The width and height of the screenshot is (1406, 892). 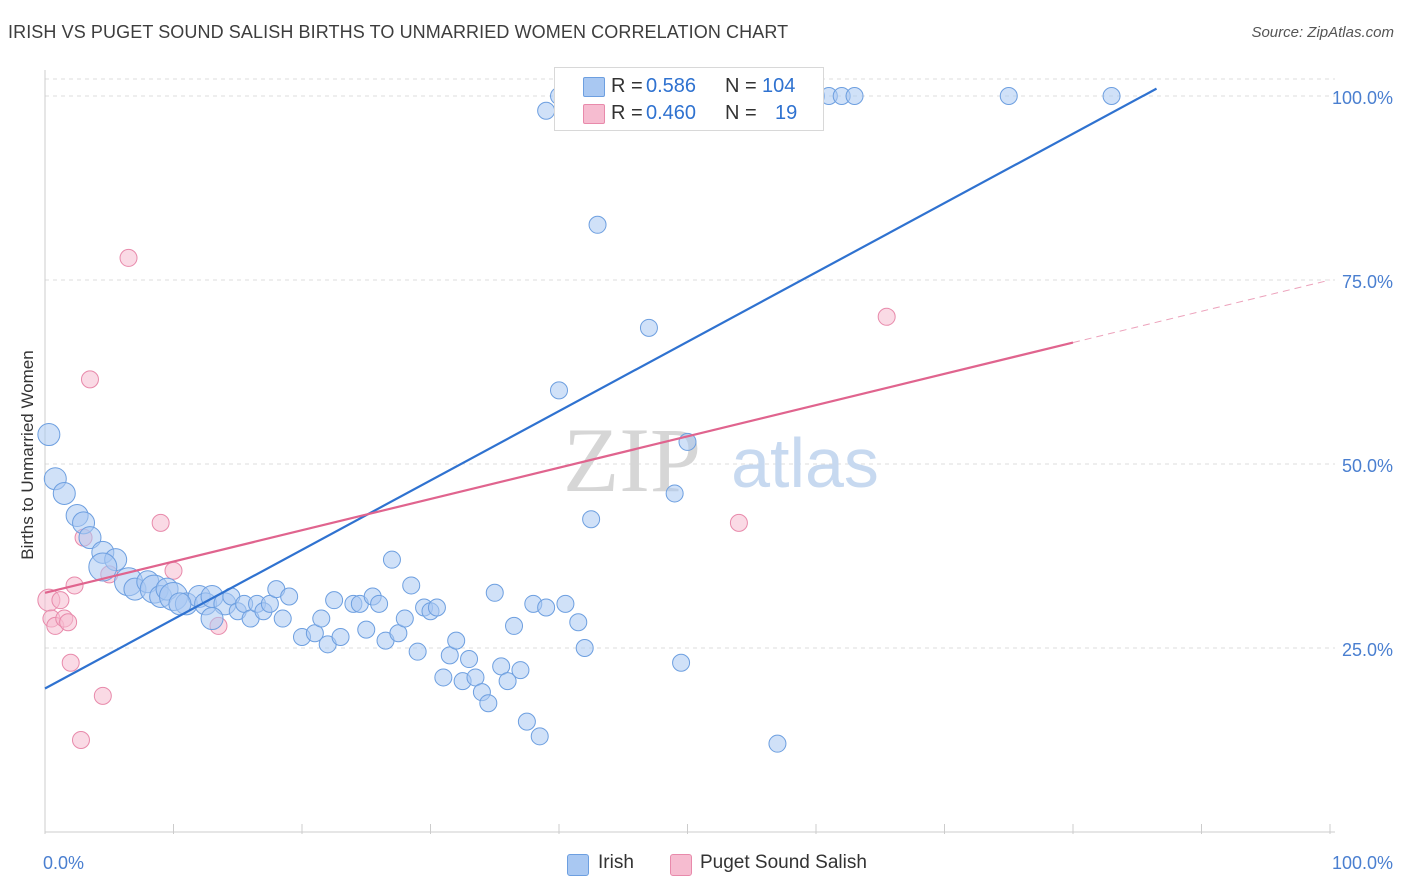 I want to click on y-tick-label: 25.0%, so click(x=1367, y=650).